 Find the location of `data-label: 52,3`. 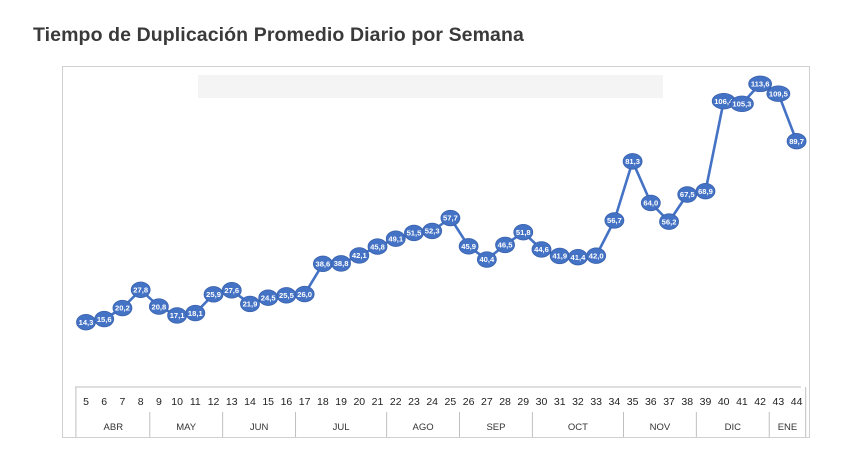

data-label: 52,3 is located at coordinates (432, 231).